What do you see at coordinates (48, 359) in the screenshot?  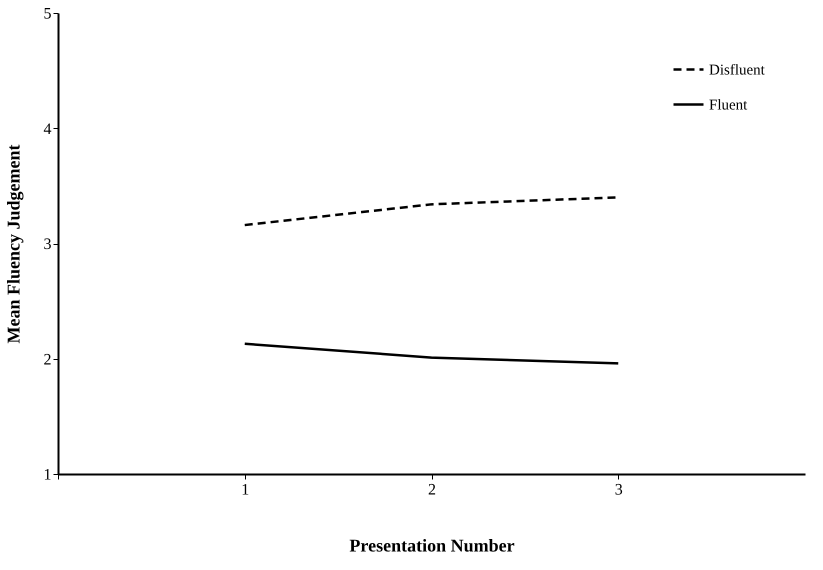 I see `y-tick-label: 2` at bounding box center [48, 359].